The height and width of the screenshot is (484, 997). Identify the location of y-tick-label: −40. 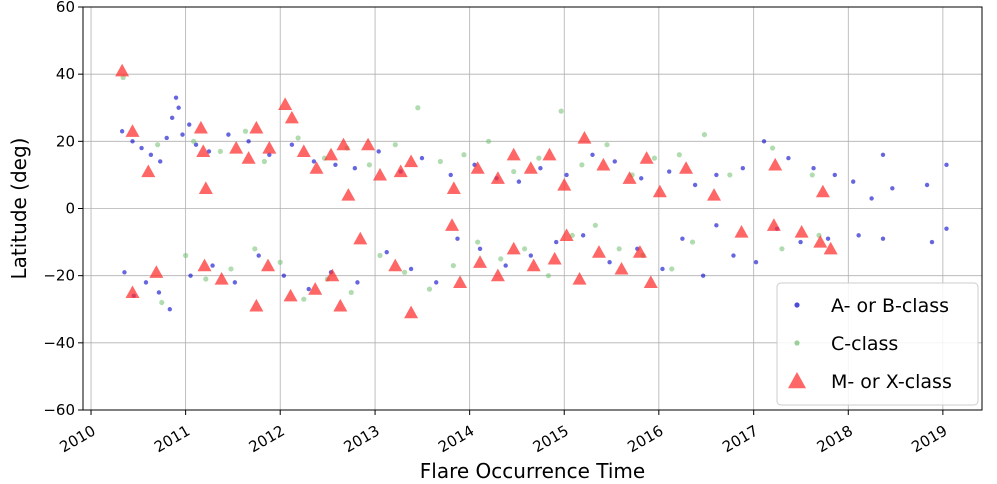
(59, 343).